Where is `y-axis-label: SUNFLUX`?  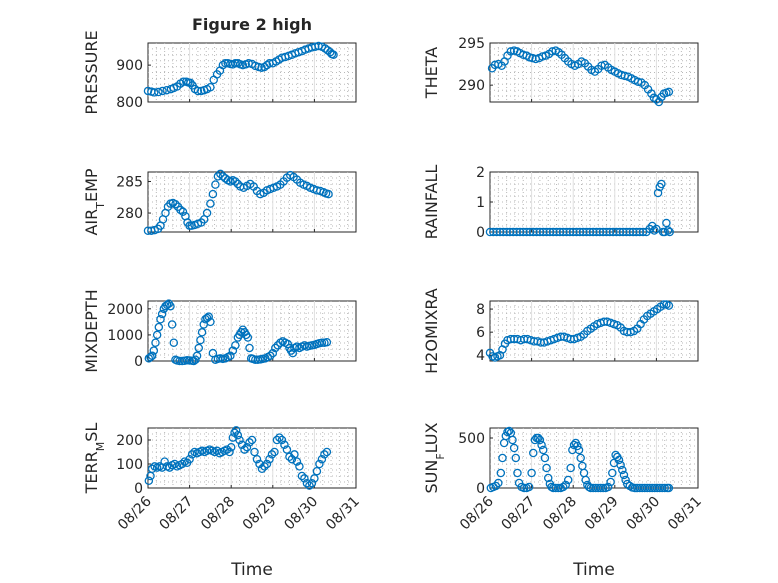
y-axis-label: SUNFLUX is located at coordinates (434, 457).